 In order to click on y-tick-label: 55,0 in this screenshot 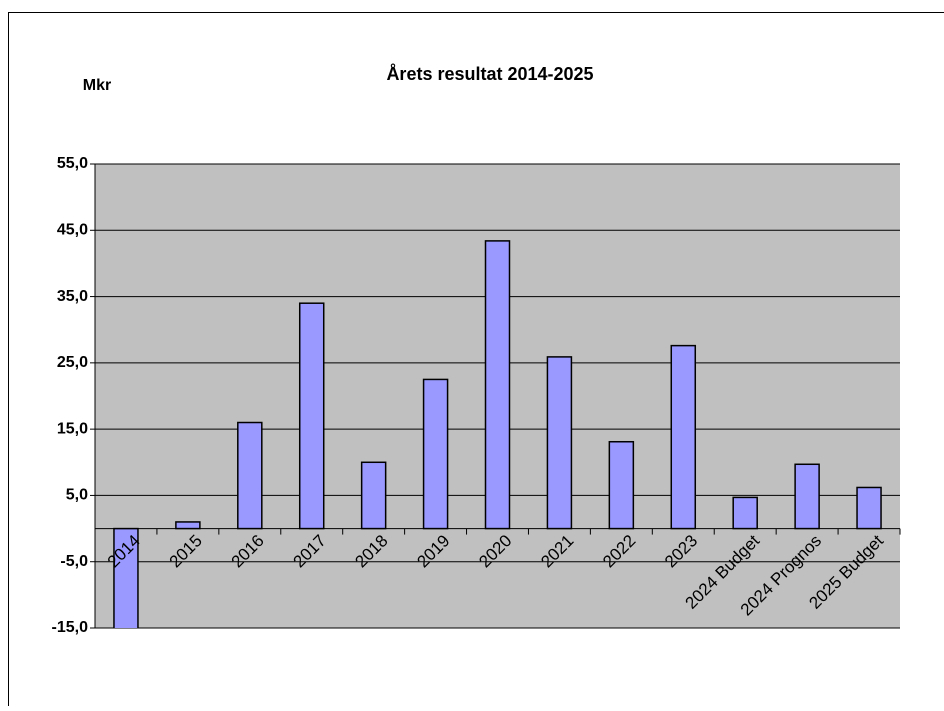, I will do `click(72, 163)`.